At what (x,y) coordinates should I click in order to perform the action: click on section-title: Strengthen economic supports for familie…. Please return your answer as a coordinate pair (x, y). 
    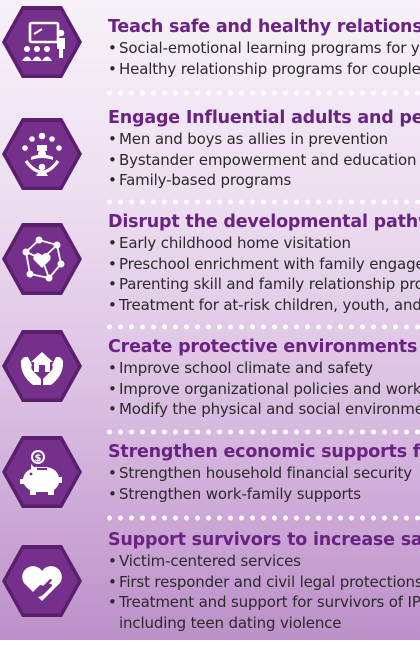
    Looking at the image, I should click on (264, 452).